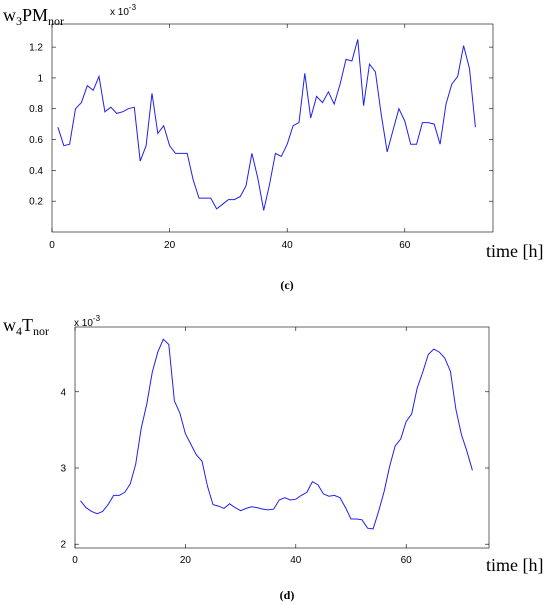 This screenshot has height=605, width=550. I want to click on y-axis-label-c: w3PMnor, so click(33, 16).